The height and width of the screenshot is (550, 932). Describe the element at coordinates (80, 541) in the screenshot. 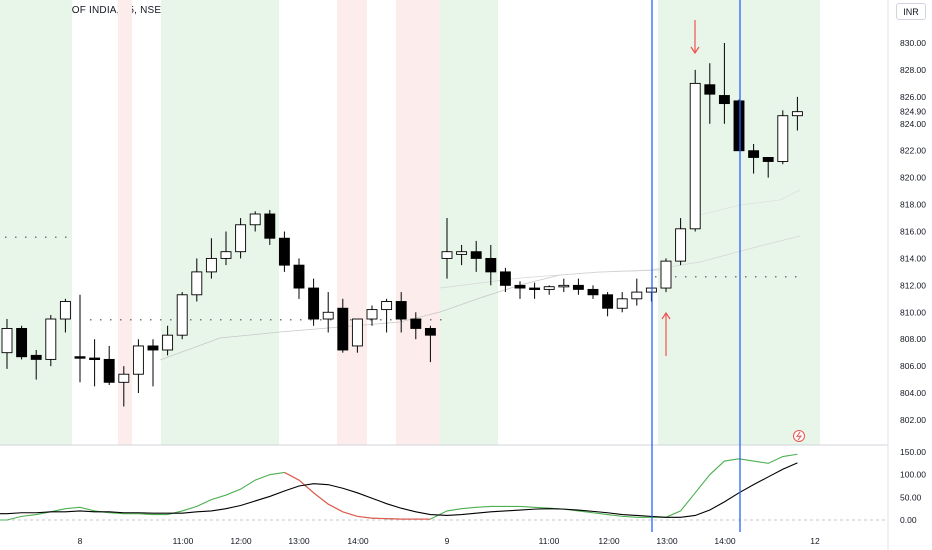

I see `time-axis-label: 8` at that location.